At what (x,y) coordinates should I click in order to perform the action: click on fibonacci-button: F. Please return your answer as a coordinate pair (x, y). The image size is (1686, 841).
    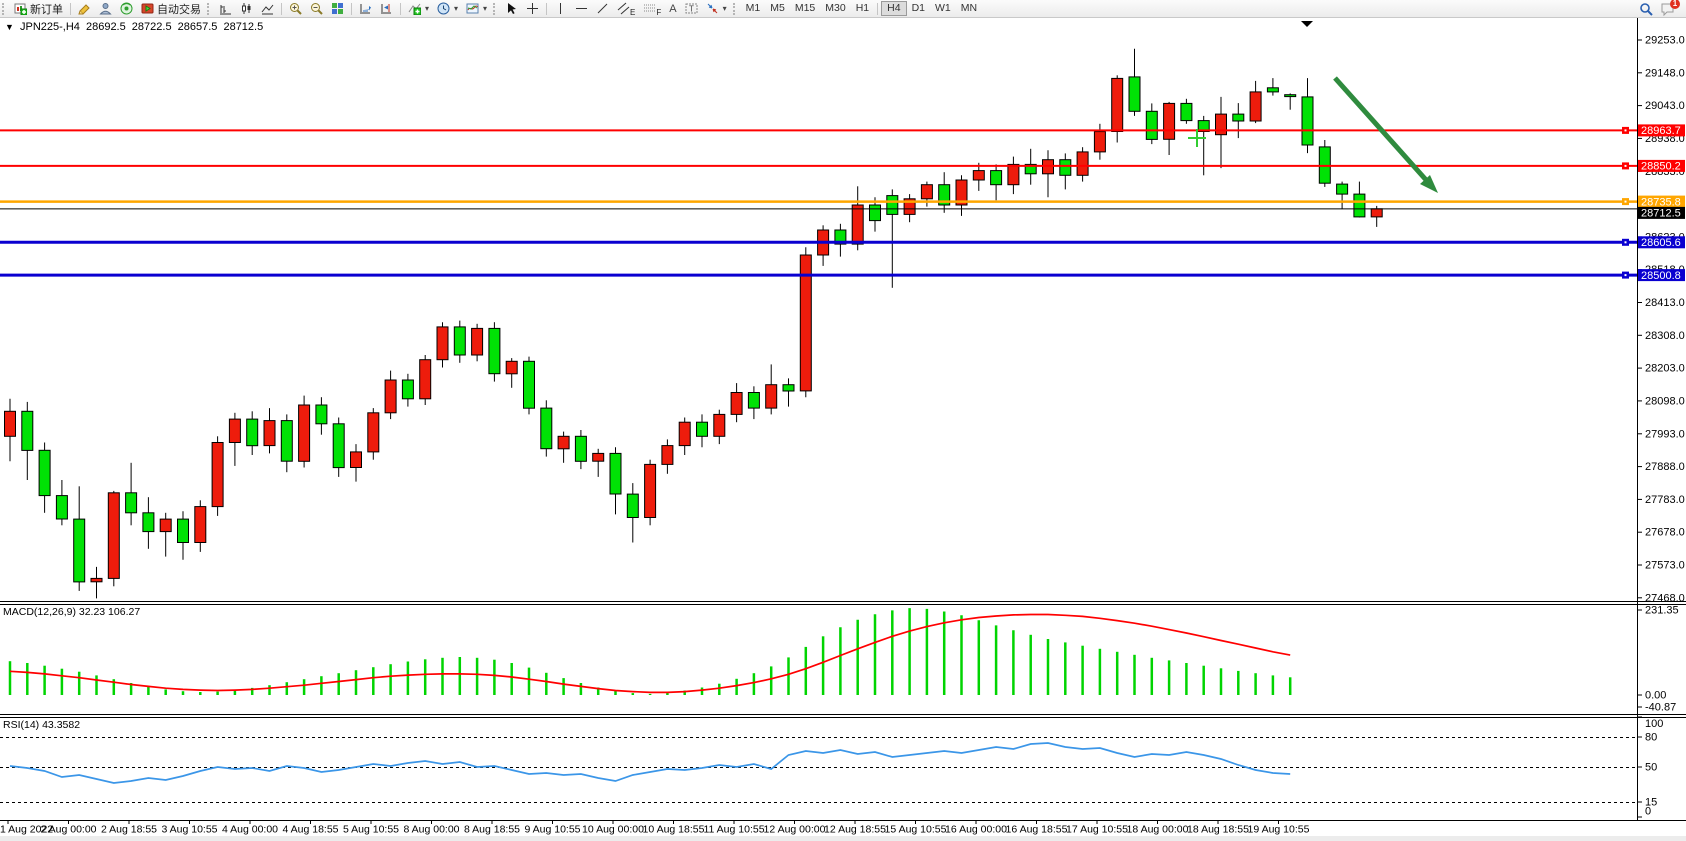
    Looking at the image, I should click on (652, 9).